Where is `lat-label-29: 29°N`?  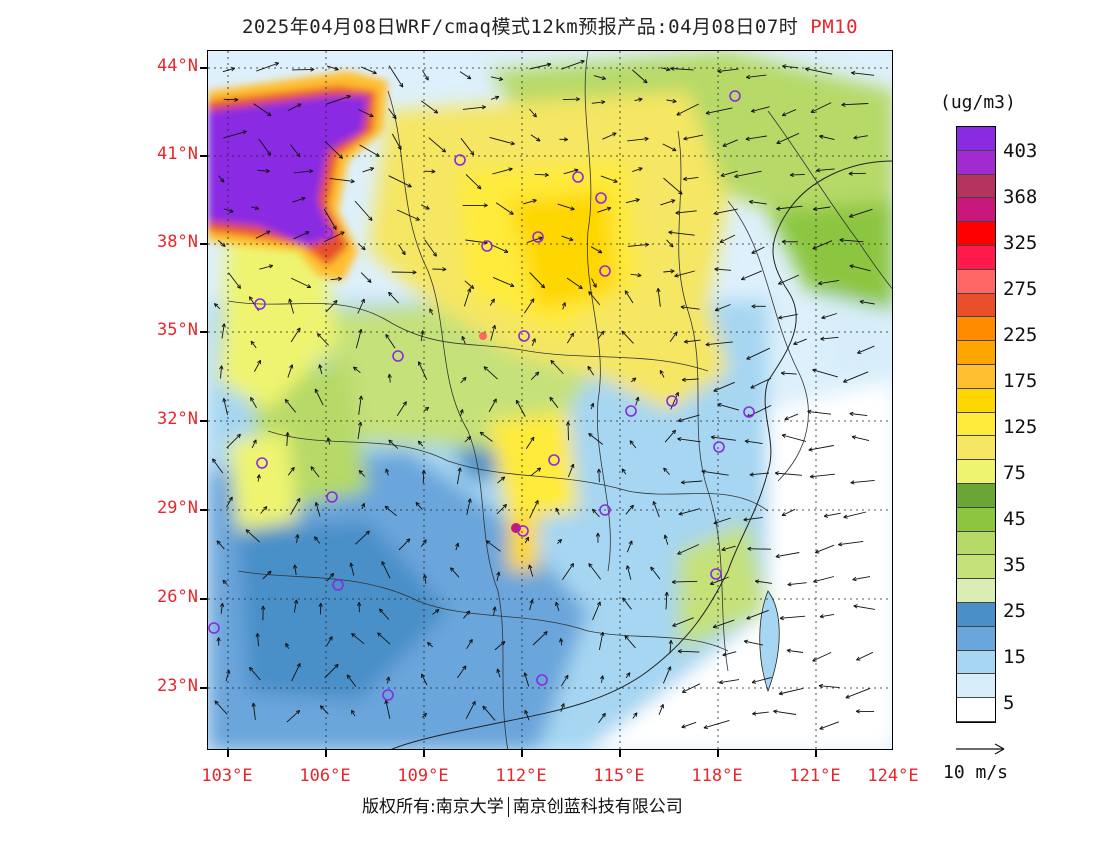
lat-label-29: 29°N is located at coordinates (177, 508).